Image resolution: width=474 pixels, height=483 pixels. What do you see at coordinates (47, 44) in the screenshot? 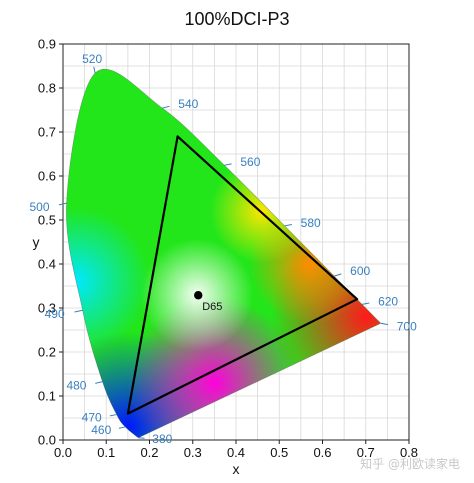
I see `y-tick-label: 0.9` at bounding box center [47, 44].